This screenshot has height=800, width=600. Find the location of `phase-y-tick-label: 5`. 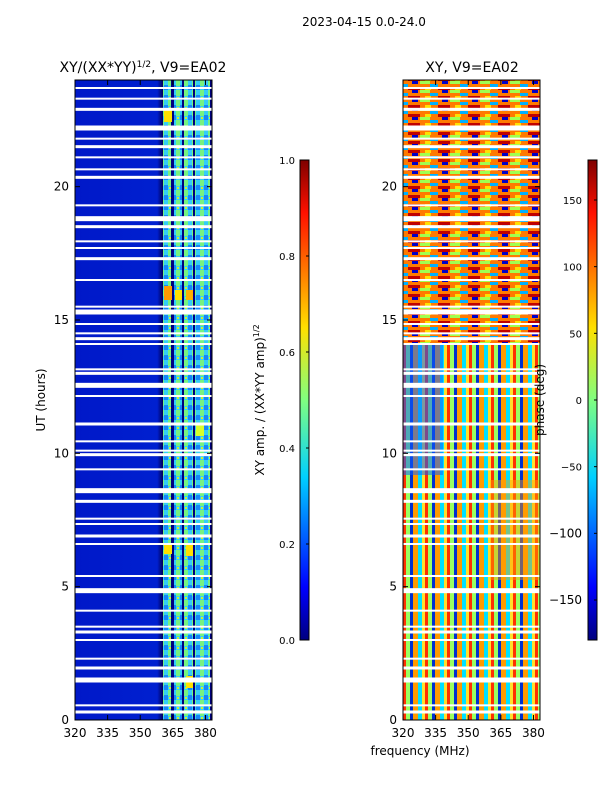

phase-y-tick-label: 5 is located at coordinates (393, 587).